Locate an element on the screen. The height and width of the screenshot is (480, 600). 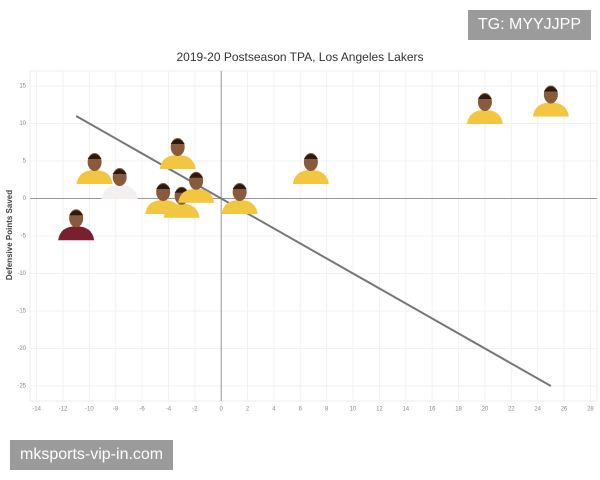
y-tick-label: 10 is located at coordinates (22, 124).